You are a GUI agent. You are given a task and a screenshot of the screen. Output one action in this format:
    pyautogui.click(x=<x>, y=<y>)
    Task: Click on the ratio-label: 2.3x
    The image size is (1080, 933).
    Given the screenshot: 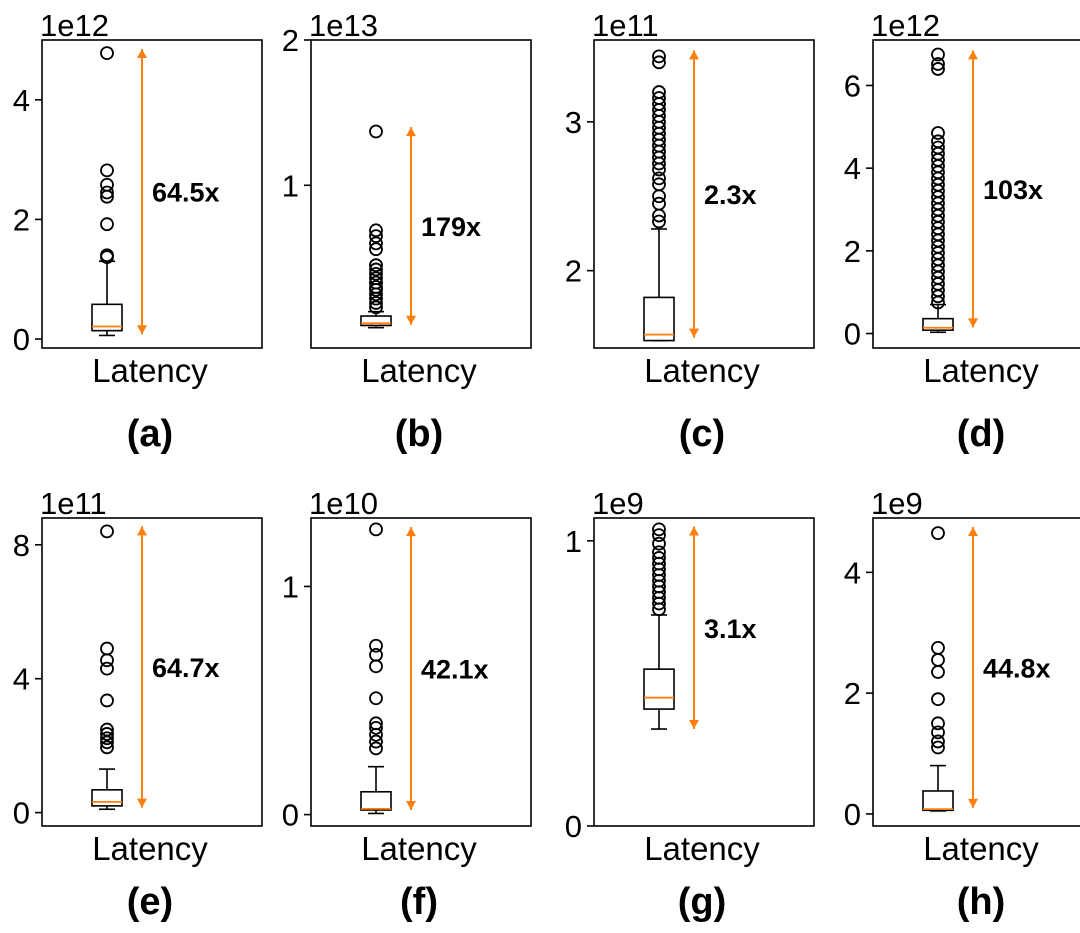 What is the action you would take?
    pyautogui.click(x=730, y=195)
    